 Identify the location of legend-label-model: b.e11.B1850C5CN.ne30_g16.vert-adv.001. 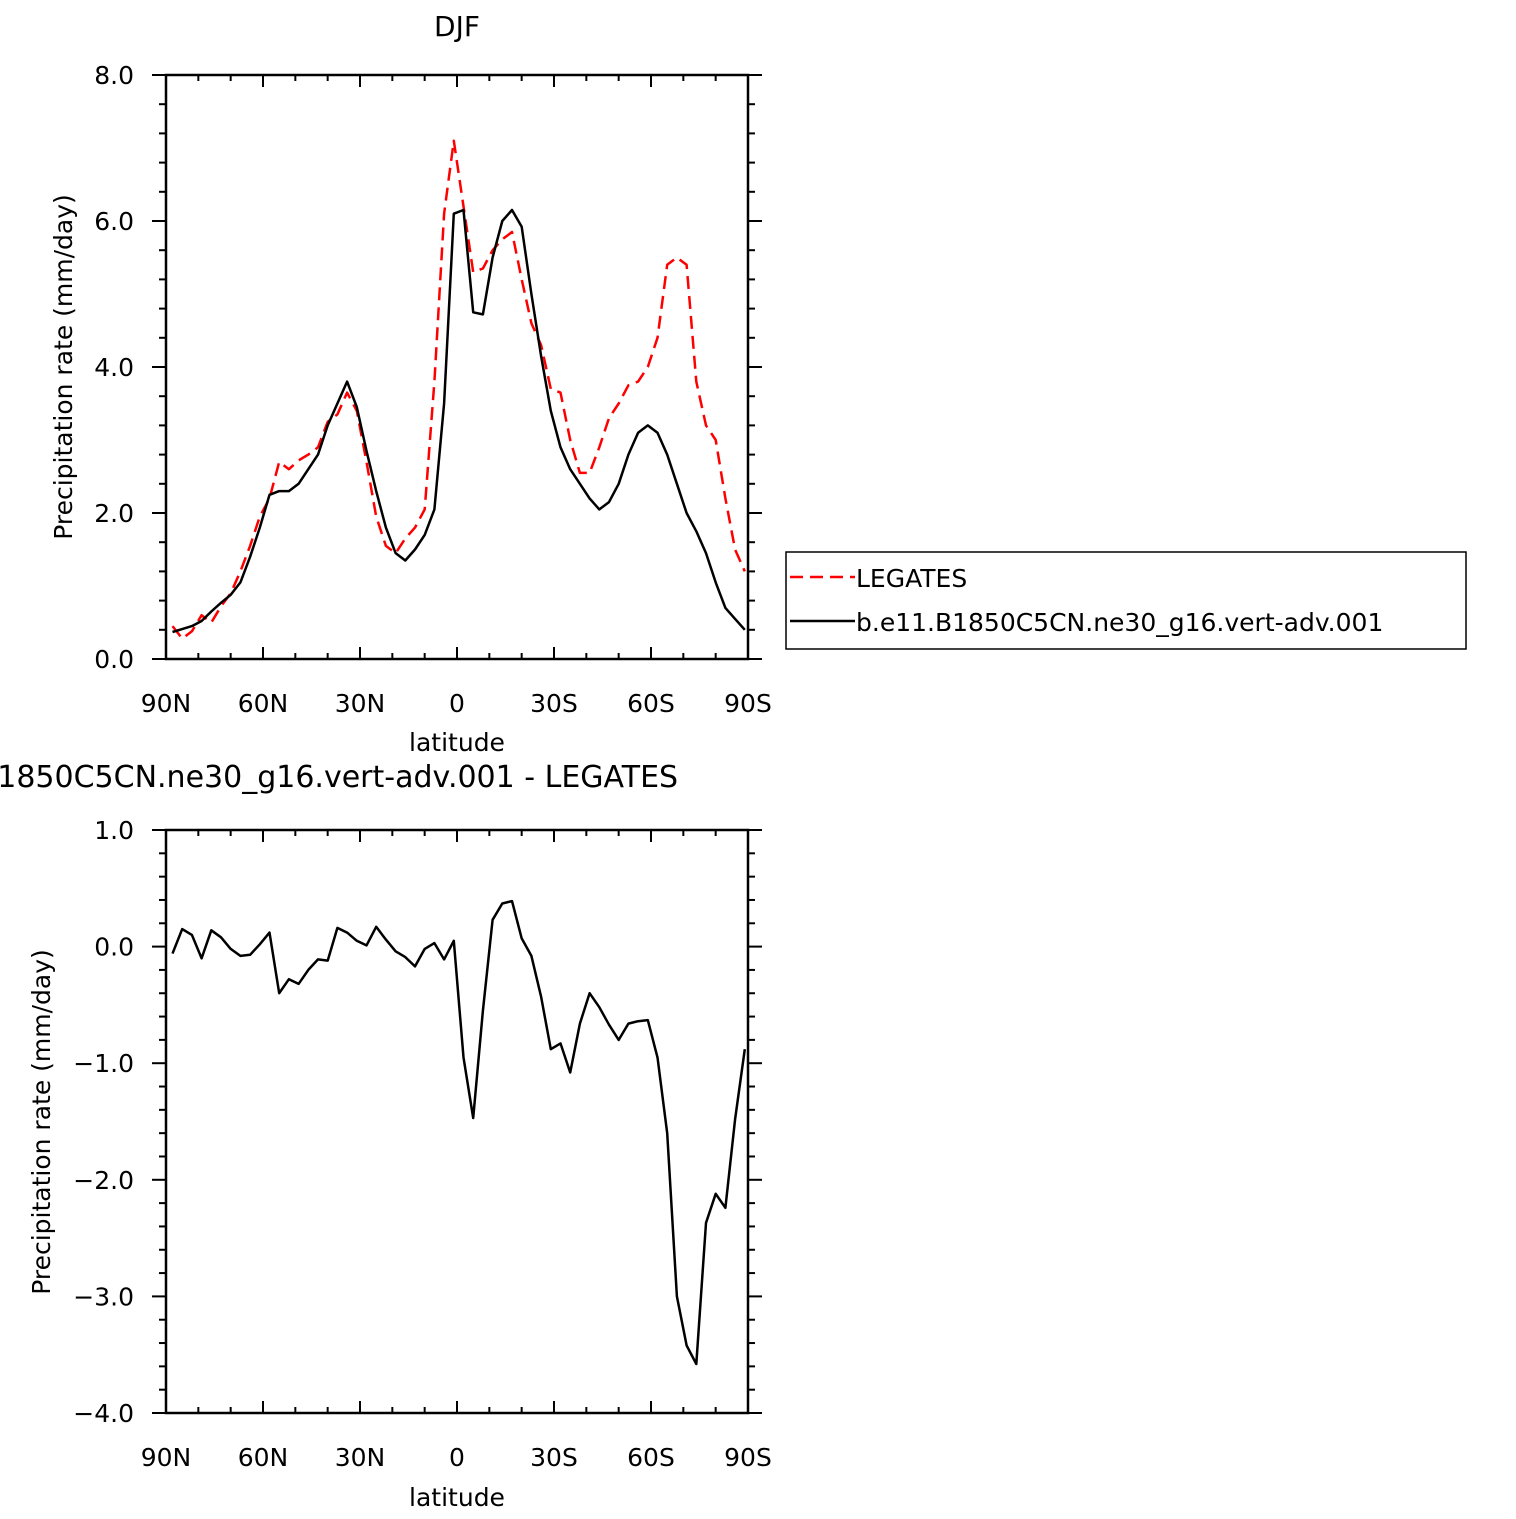
(1119, 622).